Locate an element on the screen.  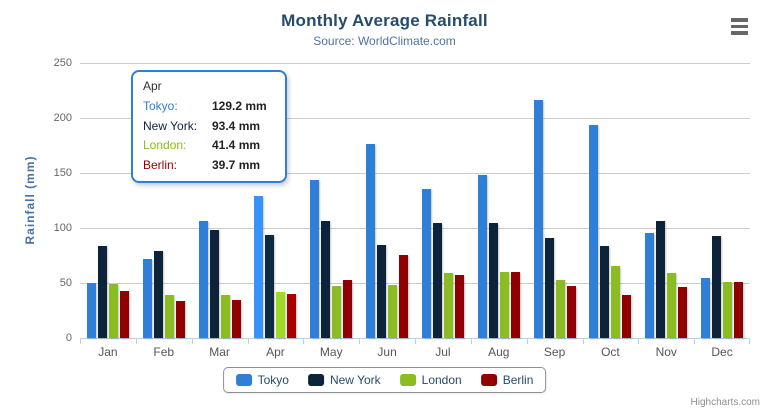
legend-item-london: London is located at coordinates (430, 380).